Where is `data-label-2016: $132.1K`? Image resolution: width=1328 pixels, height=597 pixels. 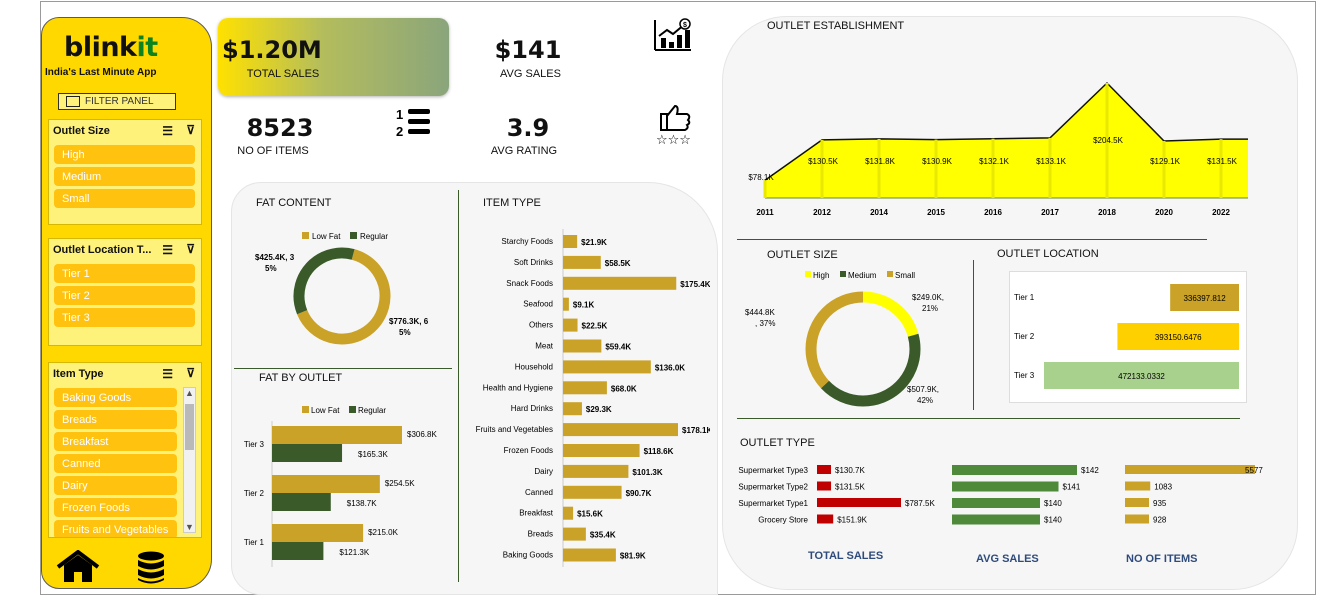
data-label-2016: $132.1K is located at coordinates (994, 161).